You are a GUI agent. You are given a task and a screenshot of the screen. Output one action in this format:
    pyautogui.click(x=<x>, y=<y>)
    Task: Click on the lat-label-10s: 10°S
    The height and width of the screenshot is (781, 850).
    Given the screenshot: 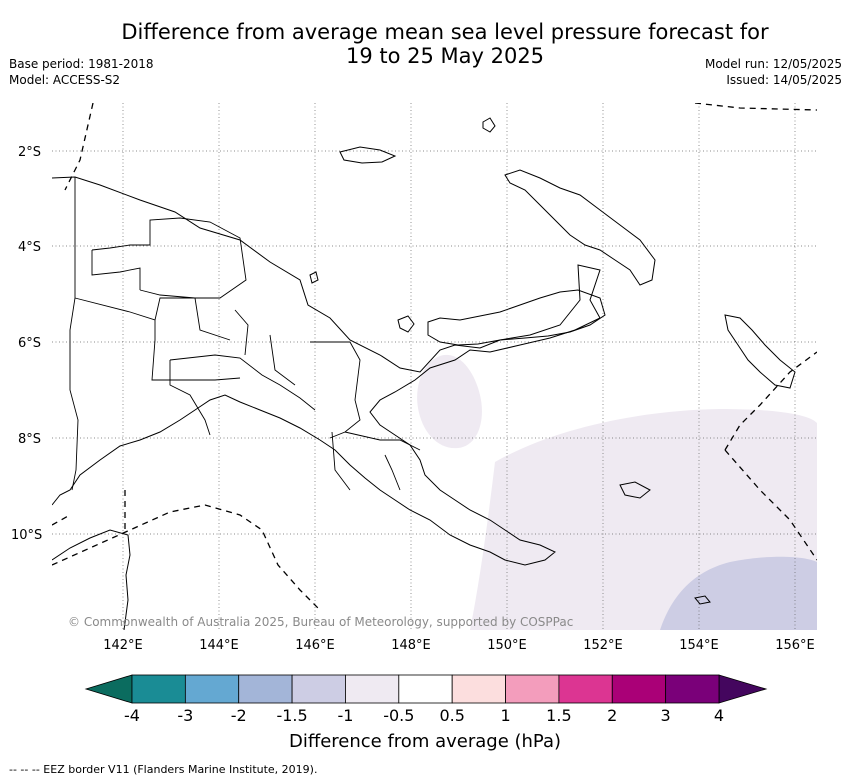 What is the action you would take?
    pyautogui.click(x=26, y=535)
    